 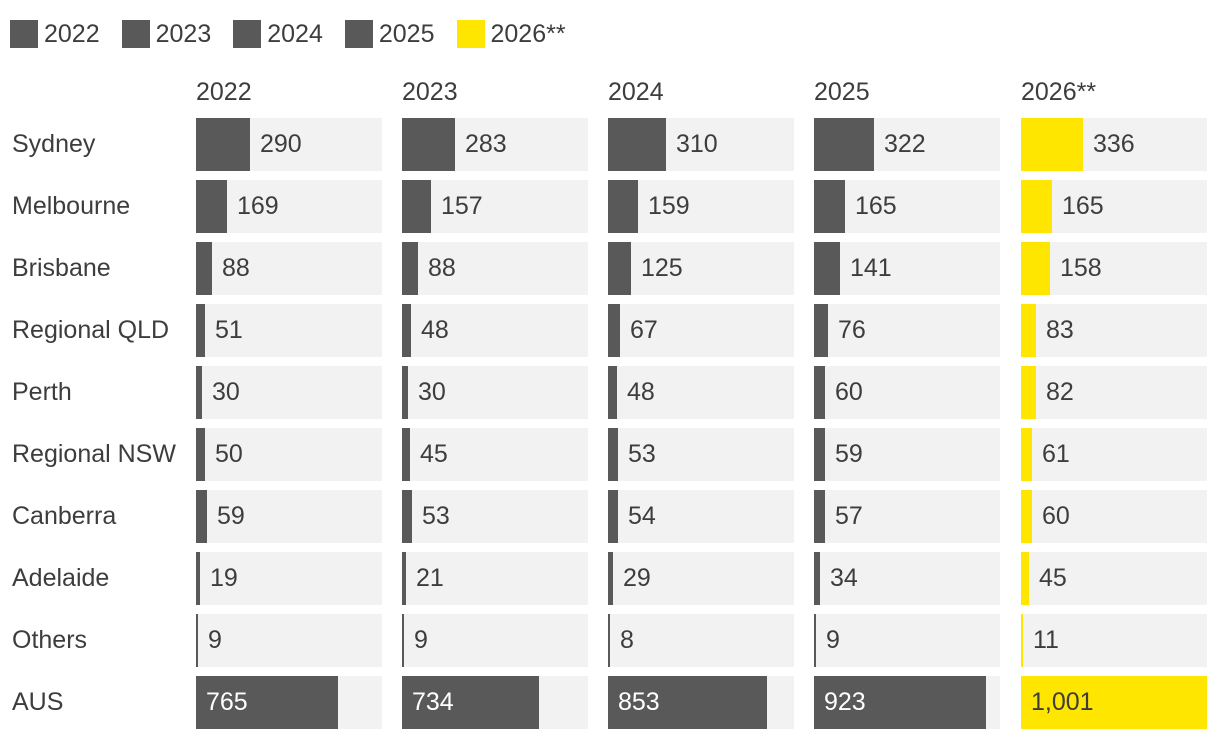 I want to click on legend-item: 2025, so click(x=389, y=34).